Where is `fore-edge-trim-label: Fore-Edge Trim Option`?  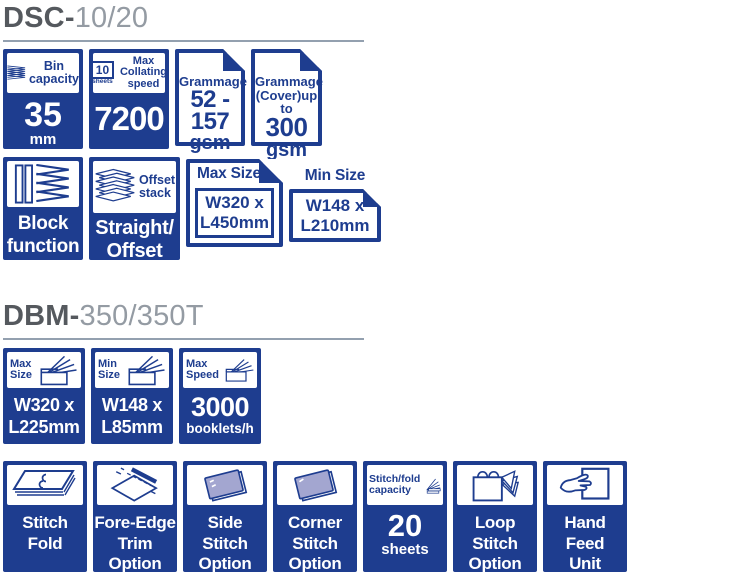 fore-edge-trim-label: Fore-Edge Trim Option is located at coordinates (135, 543).